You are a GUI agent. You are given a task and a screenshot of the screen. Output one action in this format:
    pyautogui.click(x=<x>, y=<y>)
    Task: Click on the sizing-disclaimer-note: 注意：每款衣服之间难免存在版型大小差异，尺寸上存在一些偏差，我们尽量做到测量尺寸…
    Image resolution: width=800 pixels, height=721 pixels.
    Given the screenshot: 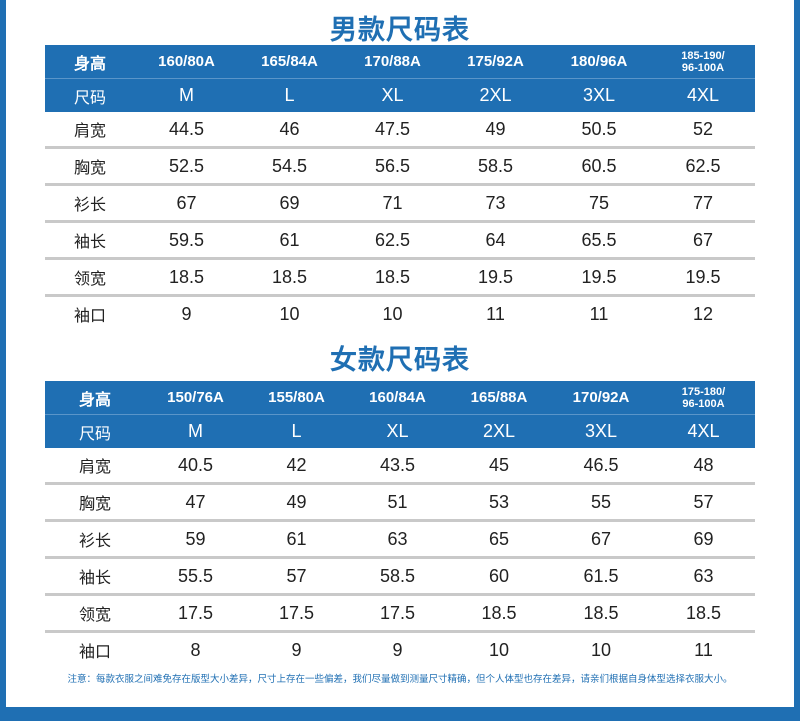 What is the action you would take?
    pyautogui.click(x=400, y=679)
    